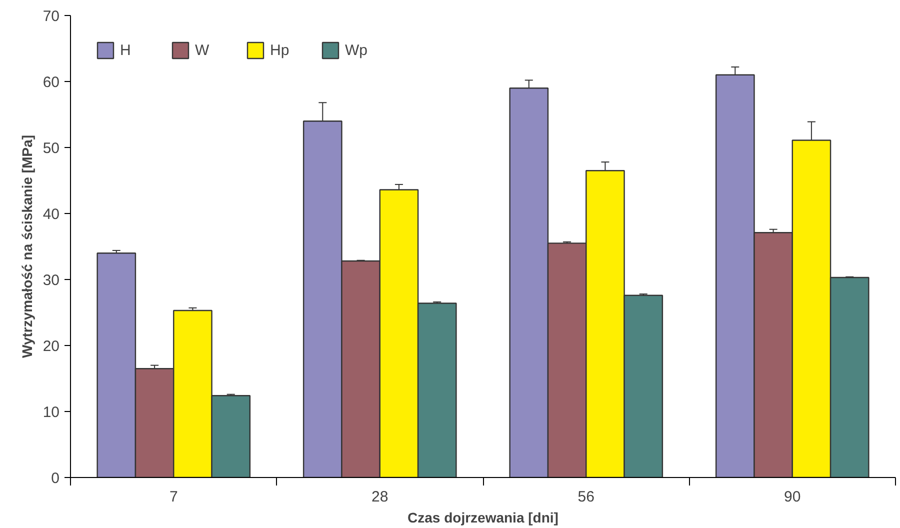 Image resolution: width=900 pixels, height=528 pixels. Describe the element at coordinates (280, 50) in the screenshot. I see `legend-label: Hp` at that location.